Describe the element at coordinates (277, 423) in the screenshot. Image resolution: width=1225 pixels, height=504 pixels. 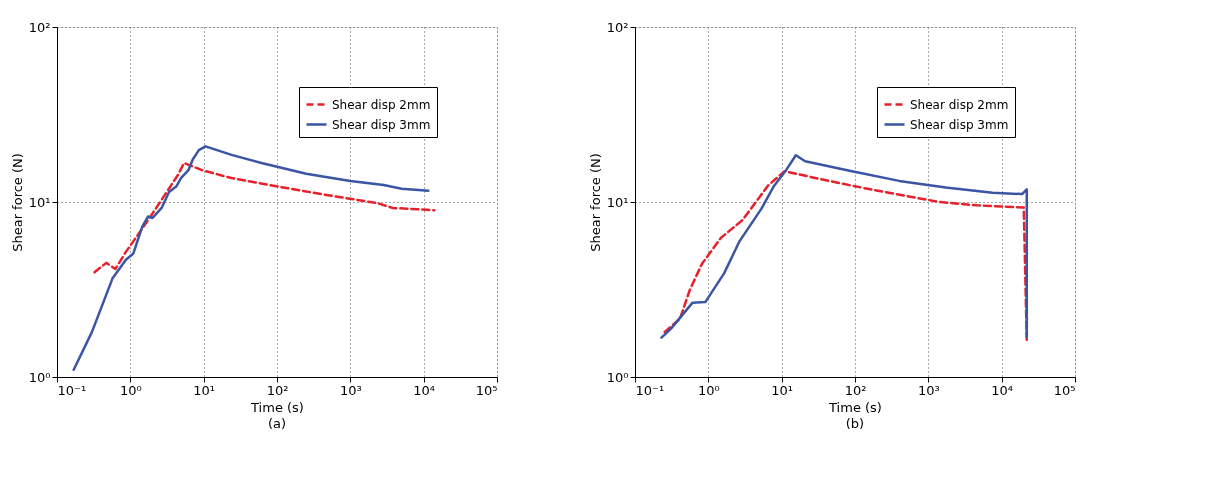
I see `text: (a)` at that location.